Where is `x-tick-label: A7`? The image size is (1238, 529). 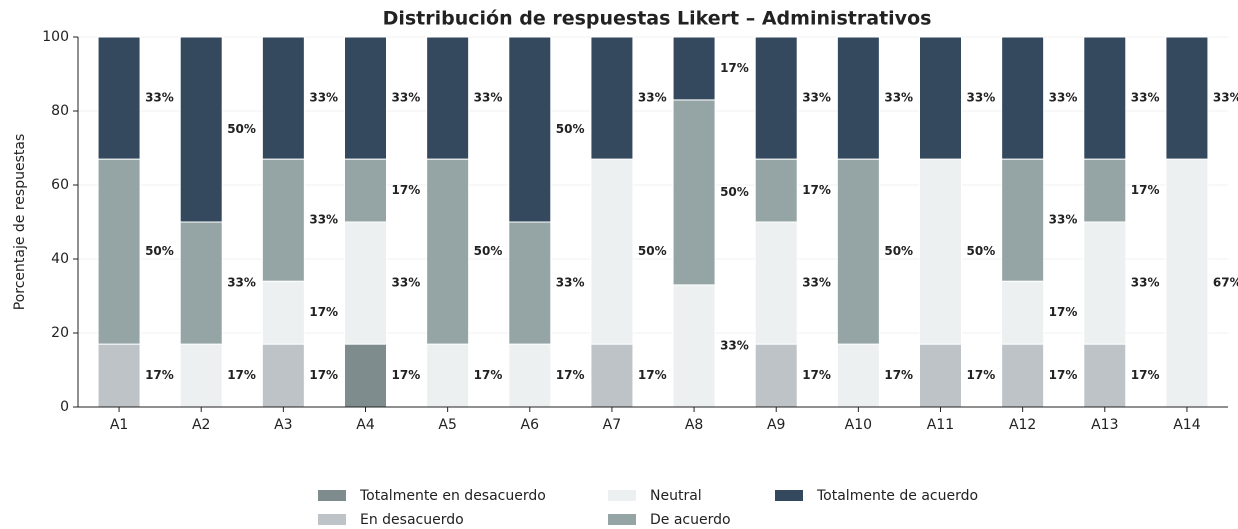
x-tick-label: A7 is located at coordinates (612, 425).